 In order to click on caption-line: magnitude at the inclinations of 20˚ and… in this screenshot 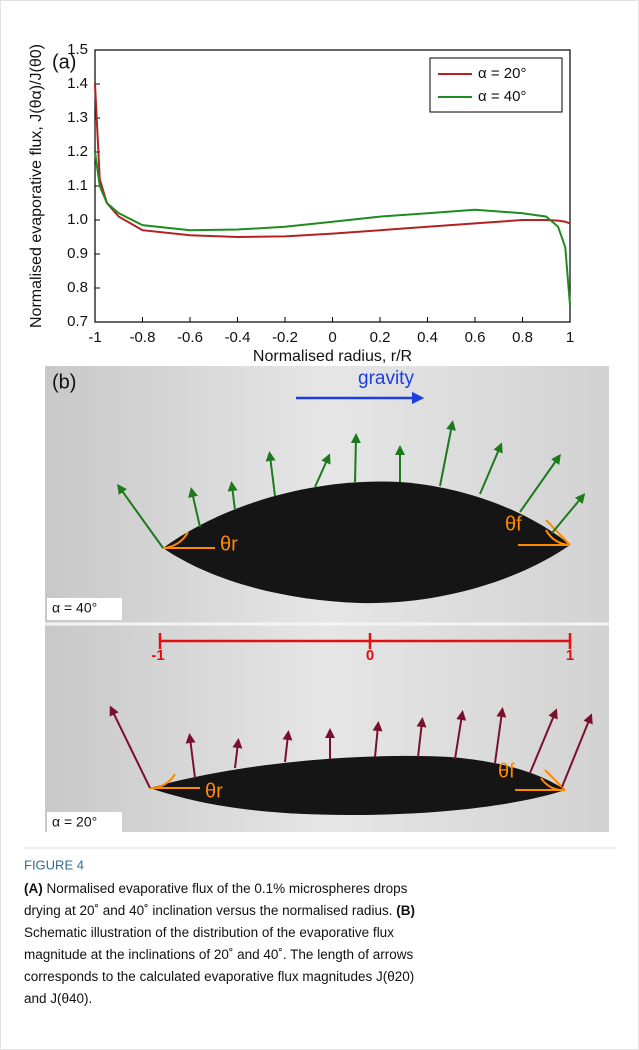, I will do `click(218, 954)`.